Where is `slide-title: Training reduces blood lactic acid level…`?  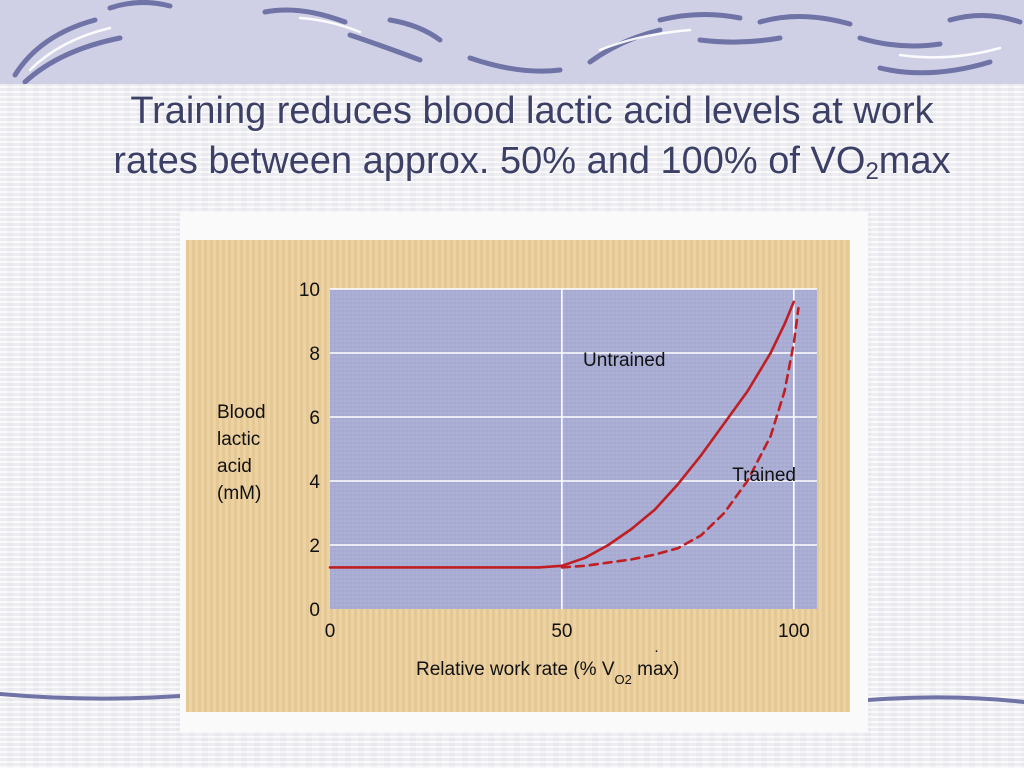
slide-title: Training reduces blood lactic acid level… is located at coordinates (532, 136).